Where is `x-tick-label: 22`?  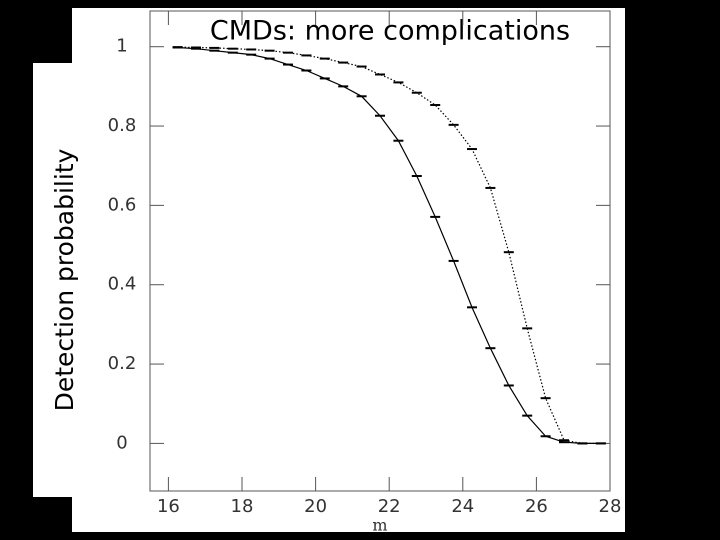
x-tick-label: 22 is located at coordinates (389, 506).